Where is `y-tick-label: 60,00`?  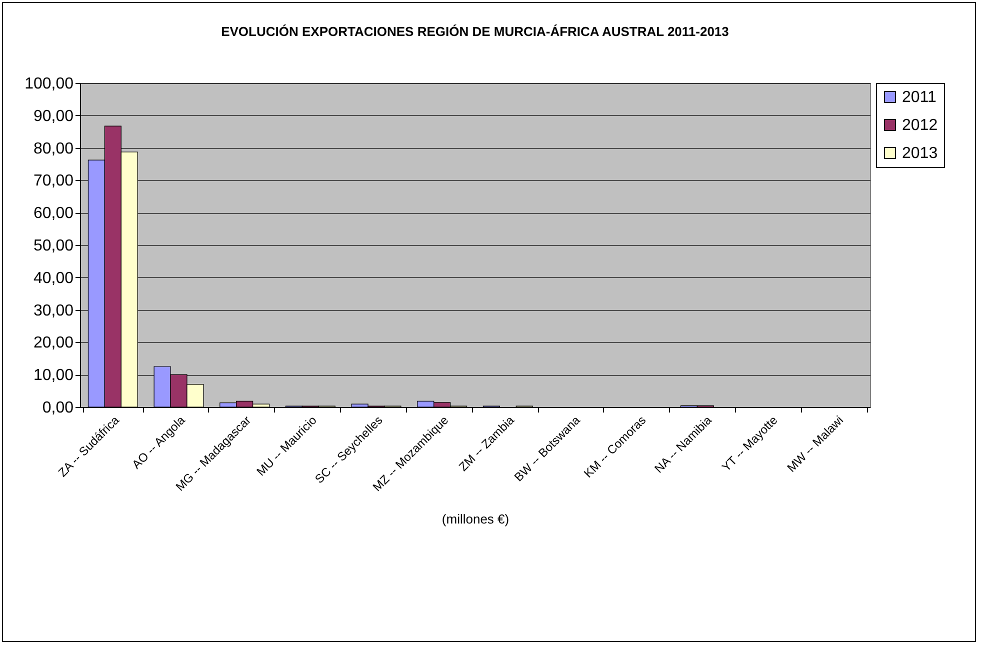 y-tick-label: 60,00 is located at coordinates (53, 213).